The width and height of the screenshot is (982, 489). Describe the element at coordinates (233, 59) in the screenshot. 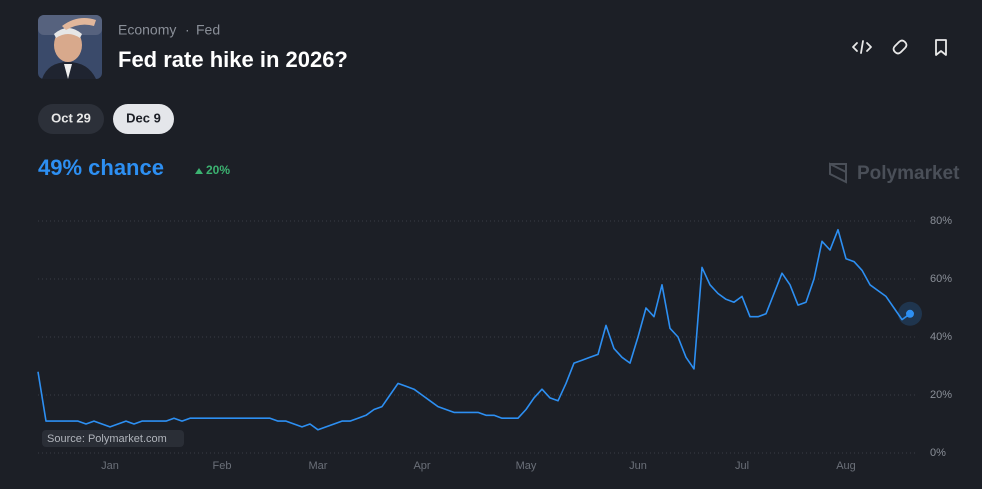

I see `market-title: Fed rate hike in 2026?` at that location.